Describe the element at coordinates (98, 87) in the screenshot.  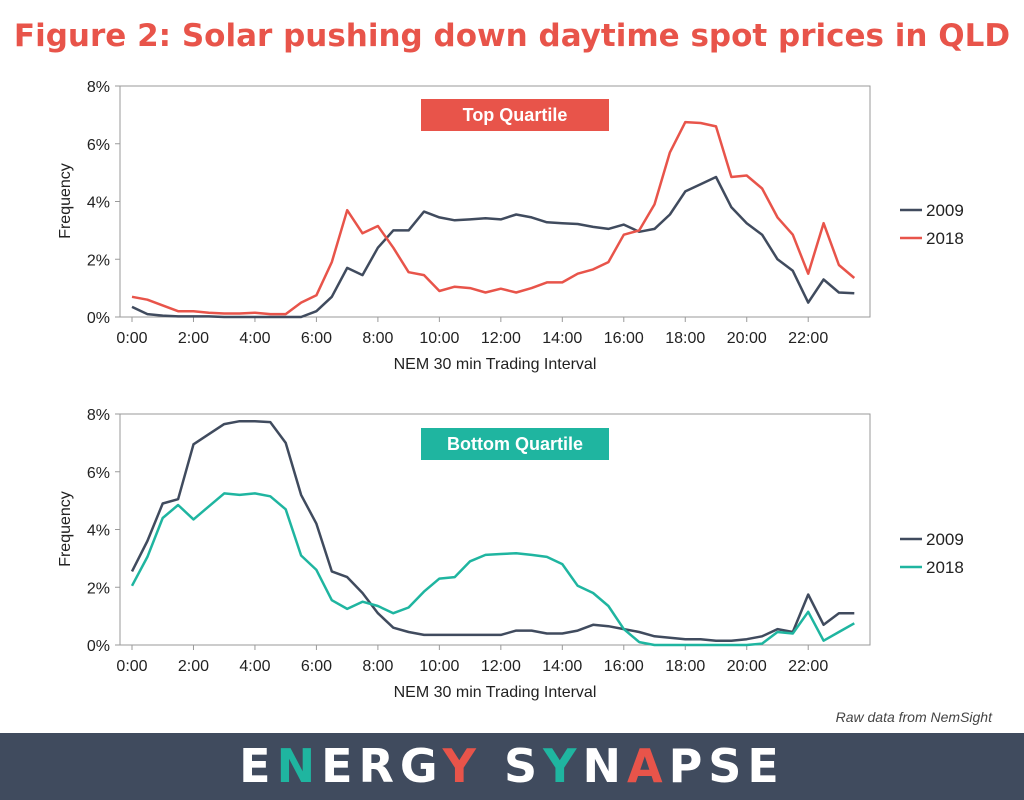
I see `top-chart-y-tick-label: 8%` at that location.